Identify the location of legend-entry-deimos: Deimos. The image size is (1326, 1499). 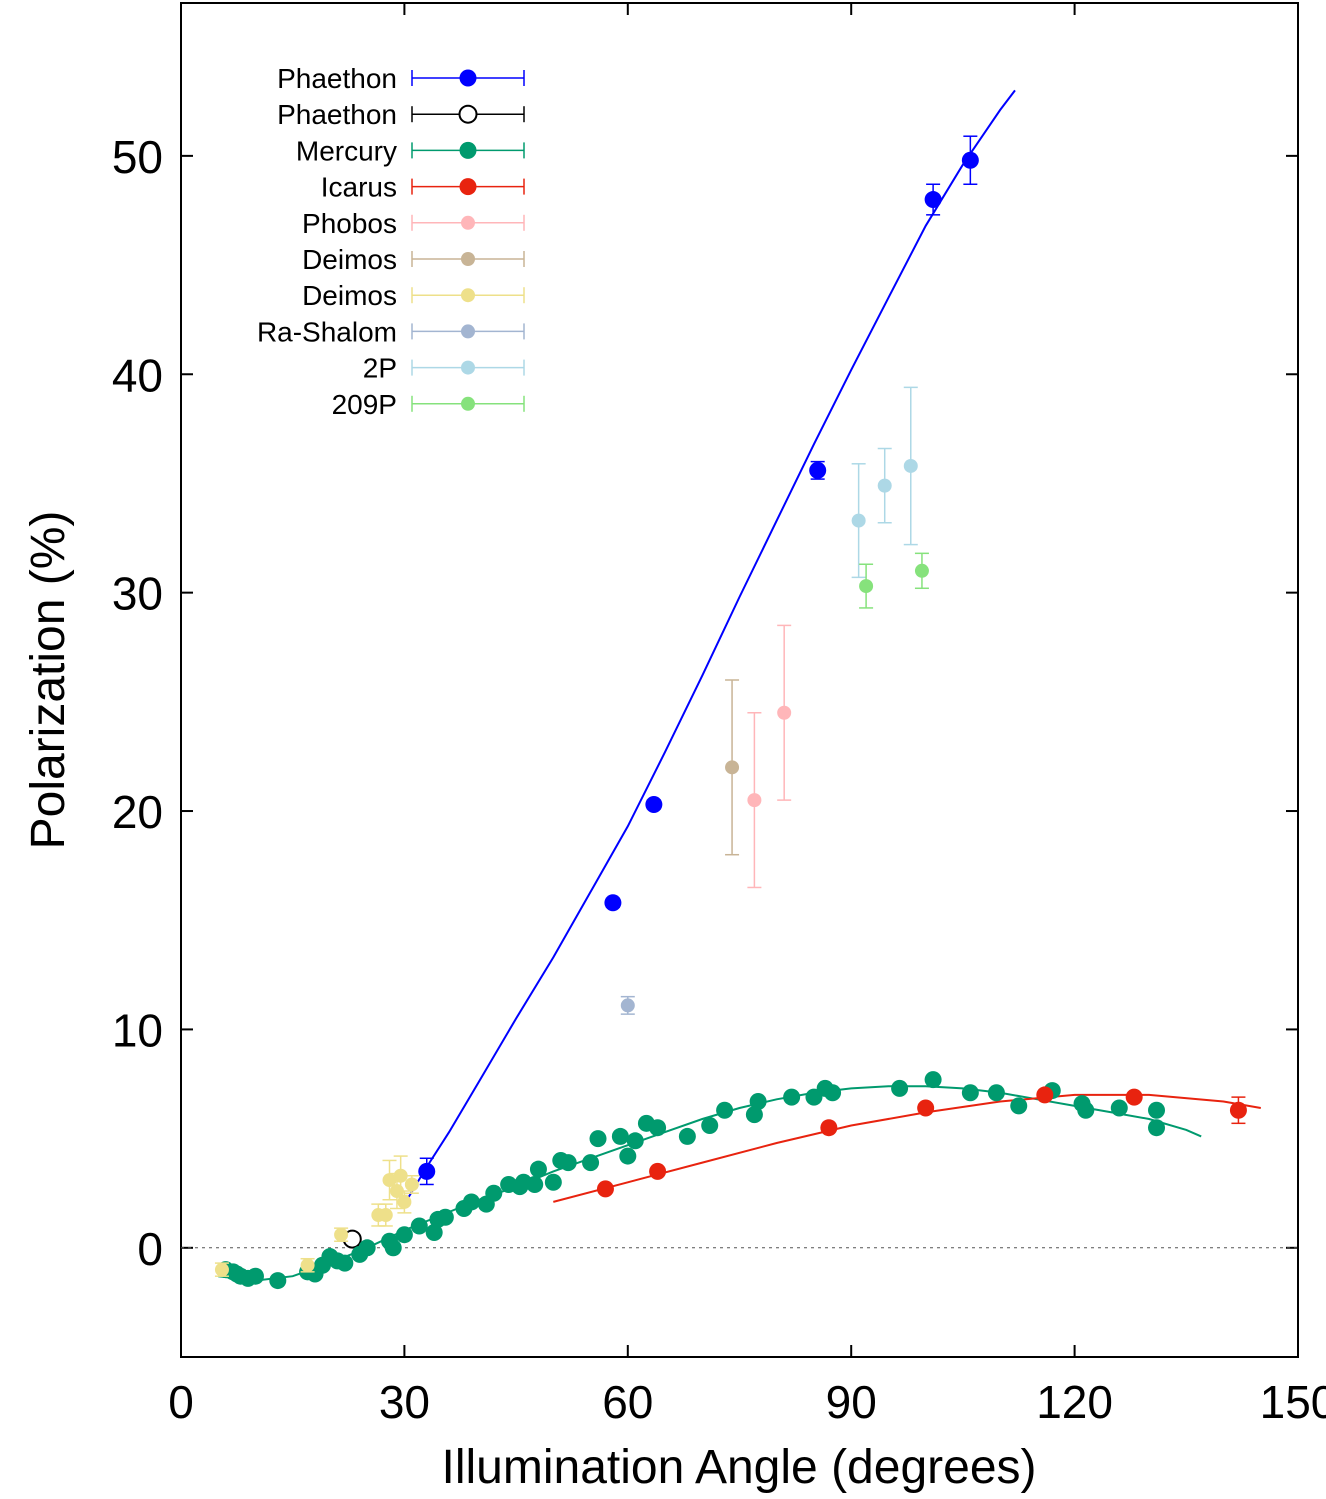
(413, 259).